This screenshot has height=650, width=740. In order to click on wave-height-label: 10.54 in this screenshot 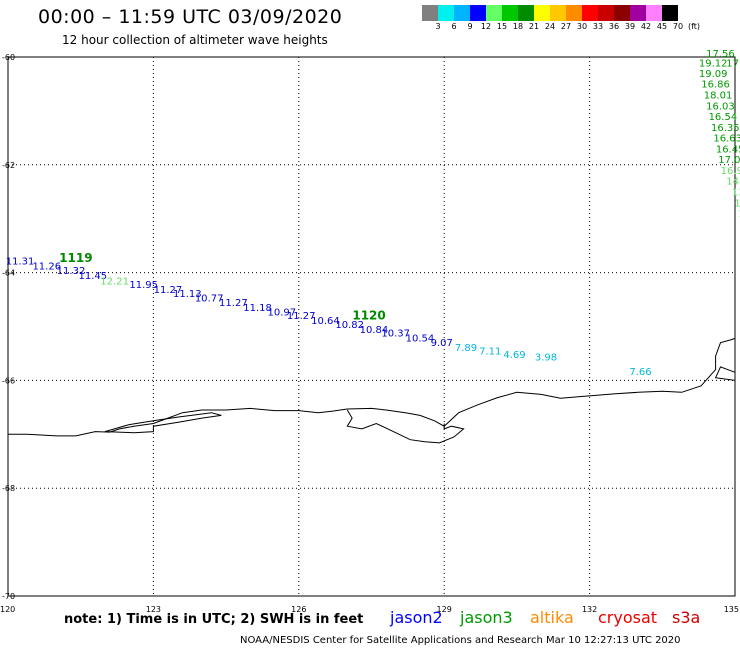, I will do `click(420, 339)`.